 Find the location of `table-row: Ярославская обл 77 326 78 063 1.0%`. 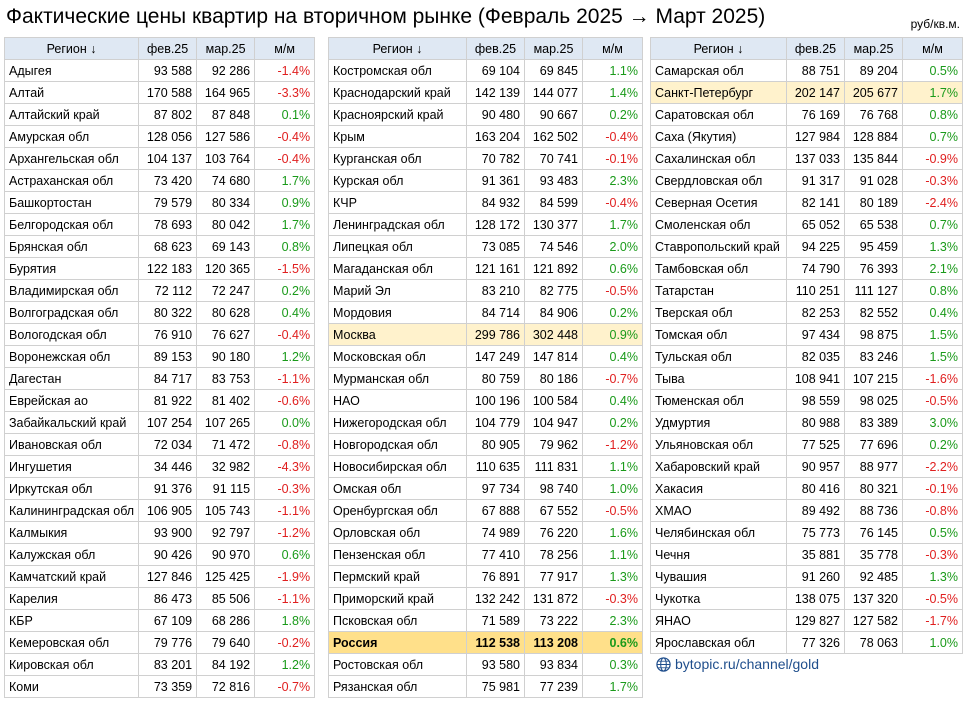

table-row: Ярославская обл 77 326 78 063 1.0% is located at coordinates (806, 642).